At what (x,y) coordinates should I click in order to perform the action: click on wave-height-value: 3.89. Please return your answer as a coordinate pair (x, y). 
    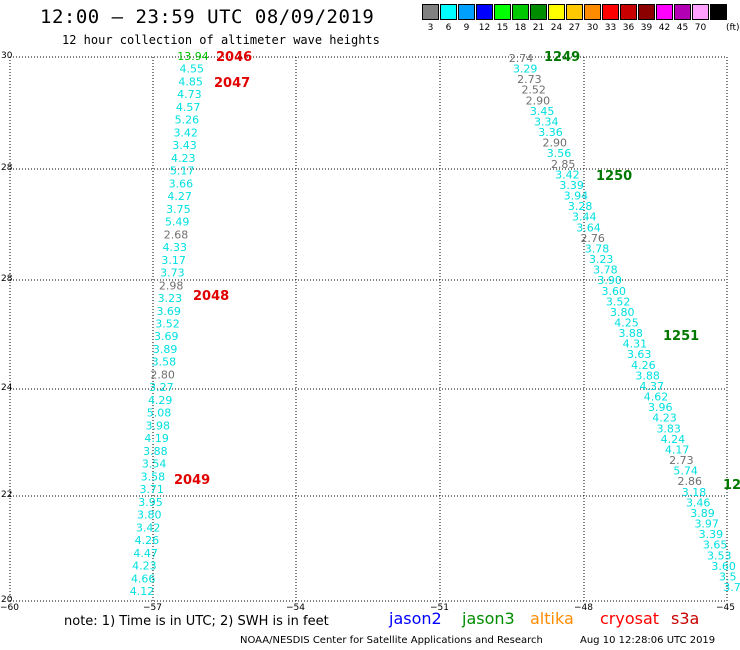
    Looking at the image, I should click on (702, 513).